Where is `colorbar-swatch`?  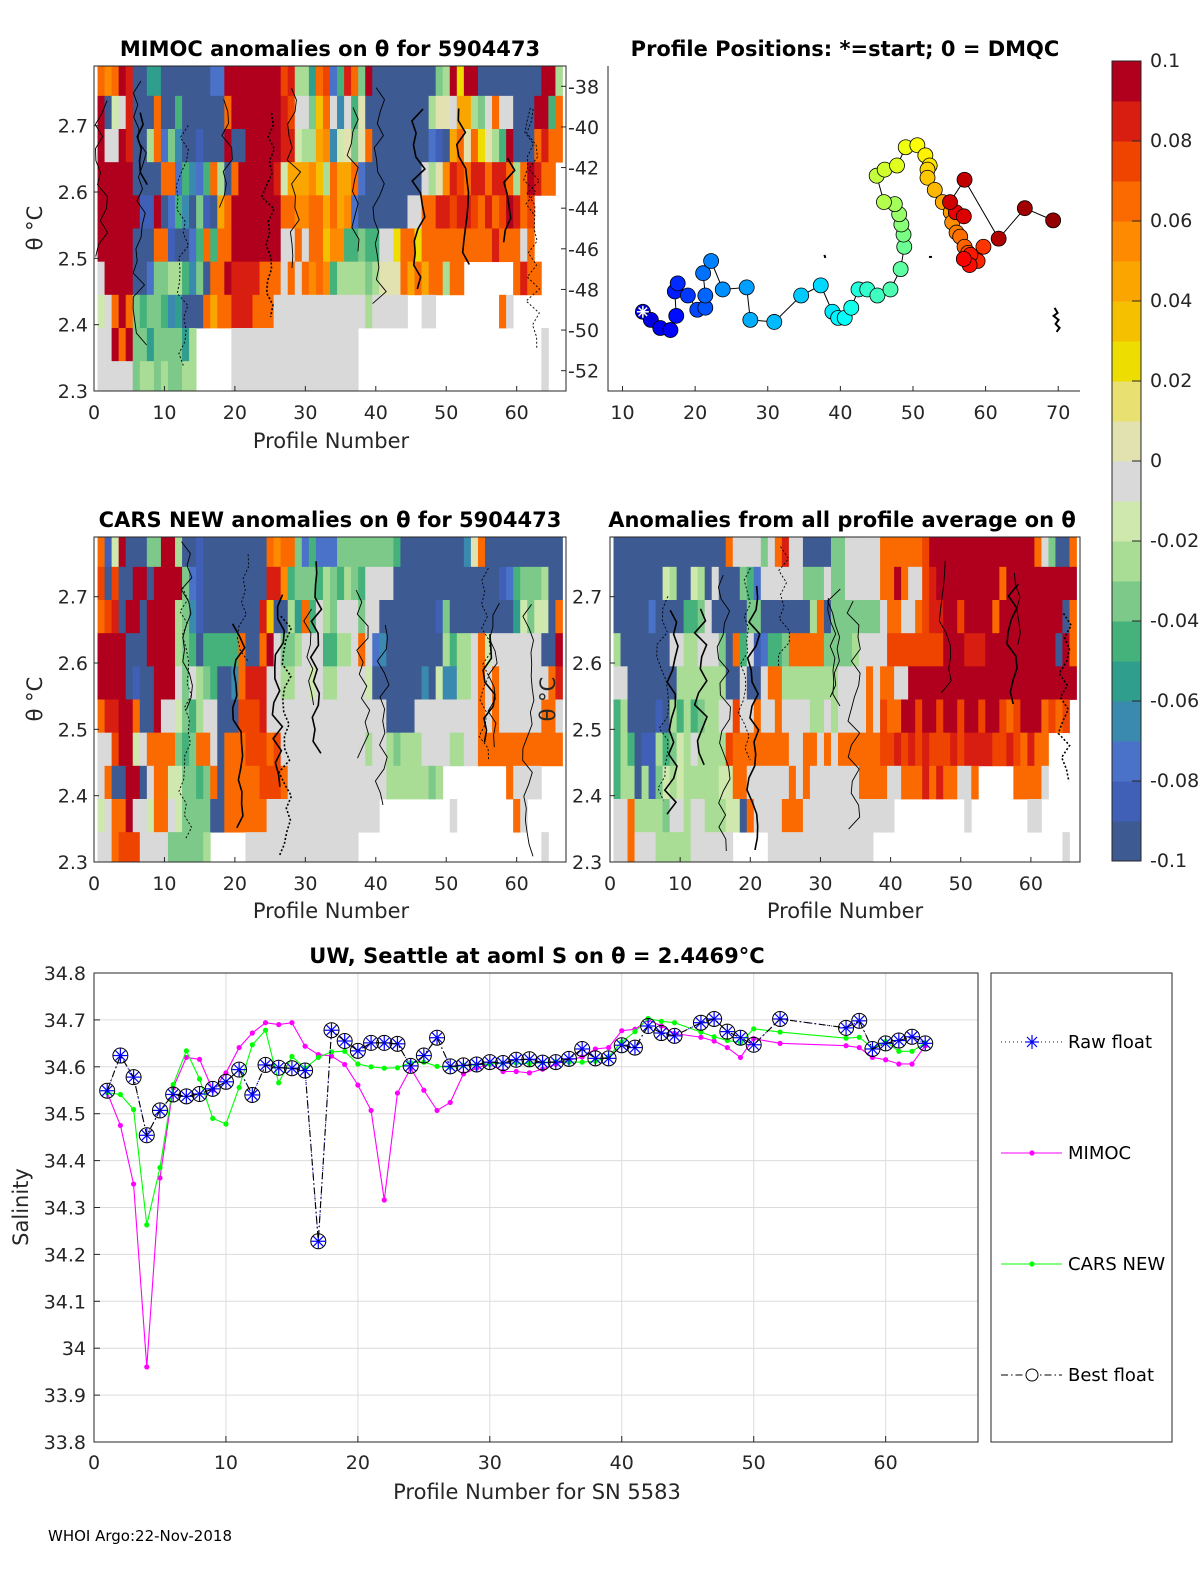 colorbar-swatch is located at coordinates (1126, 401).